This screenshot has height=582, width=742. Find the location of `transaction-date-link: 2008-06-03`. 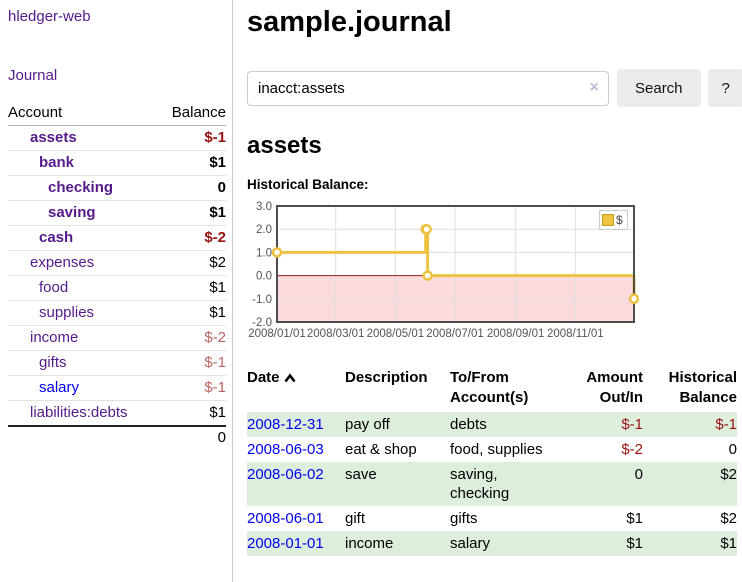

transaction-date-link: 2008-06-03 is located at coordinates (285, 449).